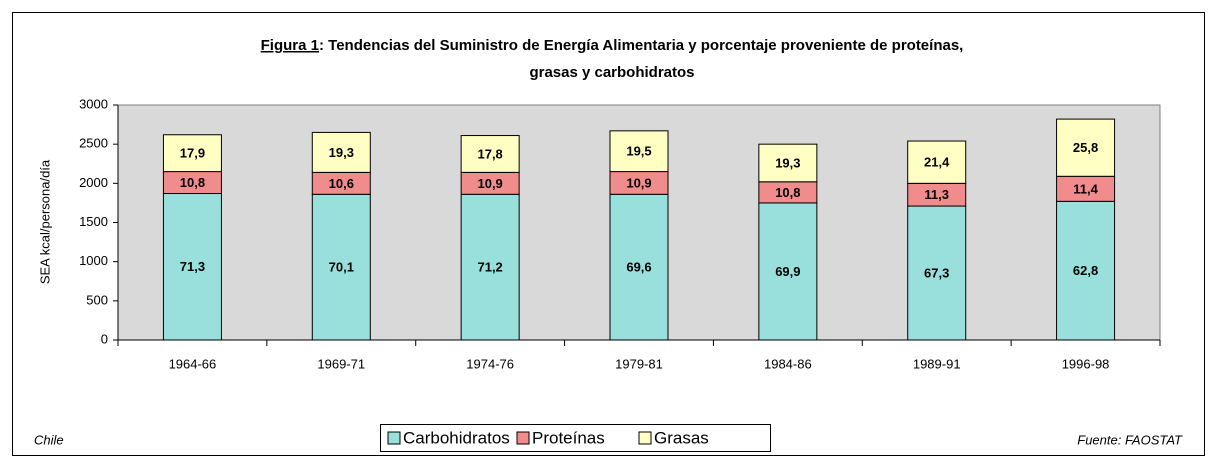  What do you see at coordinates (341, 363) in the screenshot?
I see `x-tick-label: 1969-71` at bounding box center [341, 363].